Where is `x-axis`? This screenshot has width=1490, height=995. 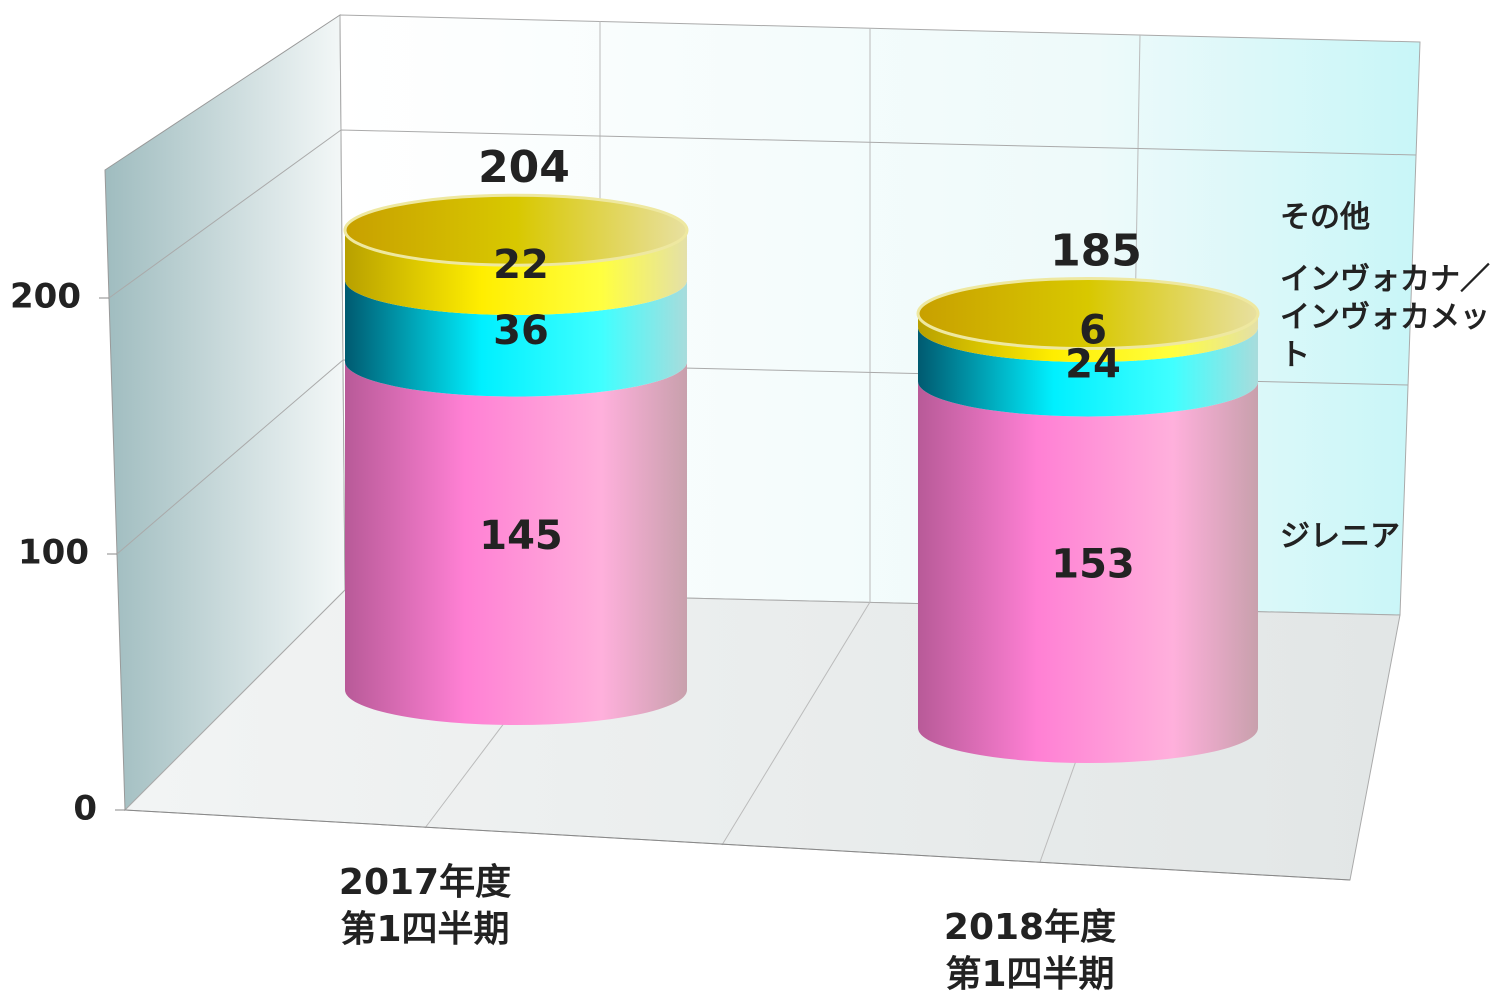 x-axis is located at coordinates (737, 845).